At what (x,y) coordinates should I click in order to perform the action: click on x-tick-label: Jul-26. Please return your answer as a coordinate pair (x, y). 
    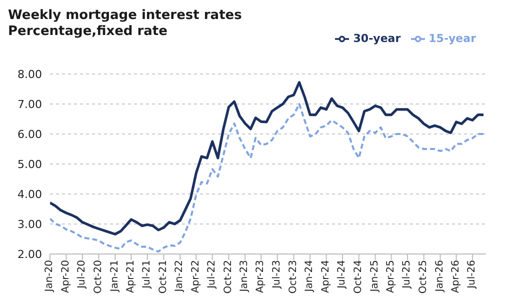
    Looking at the image, I should click on (472, 275).